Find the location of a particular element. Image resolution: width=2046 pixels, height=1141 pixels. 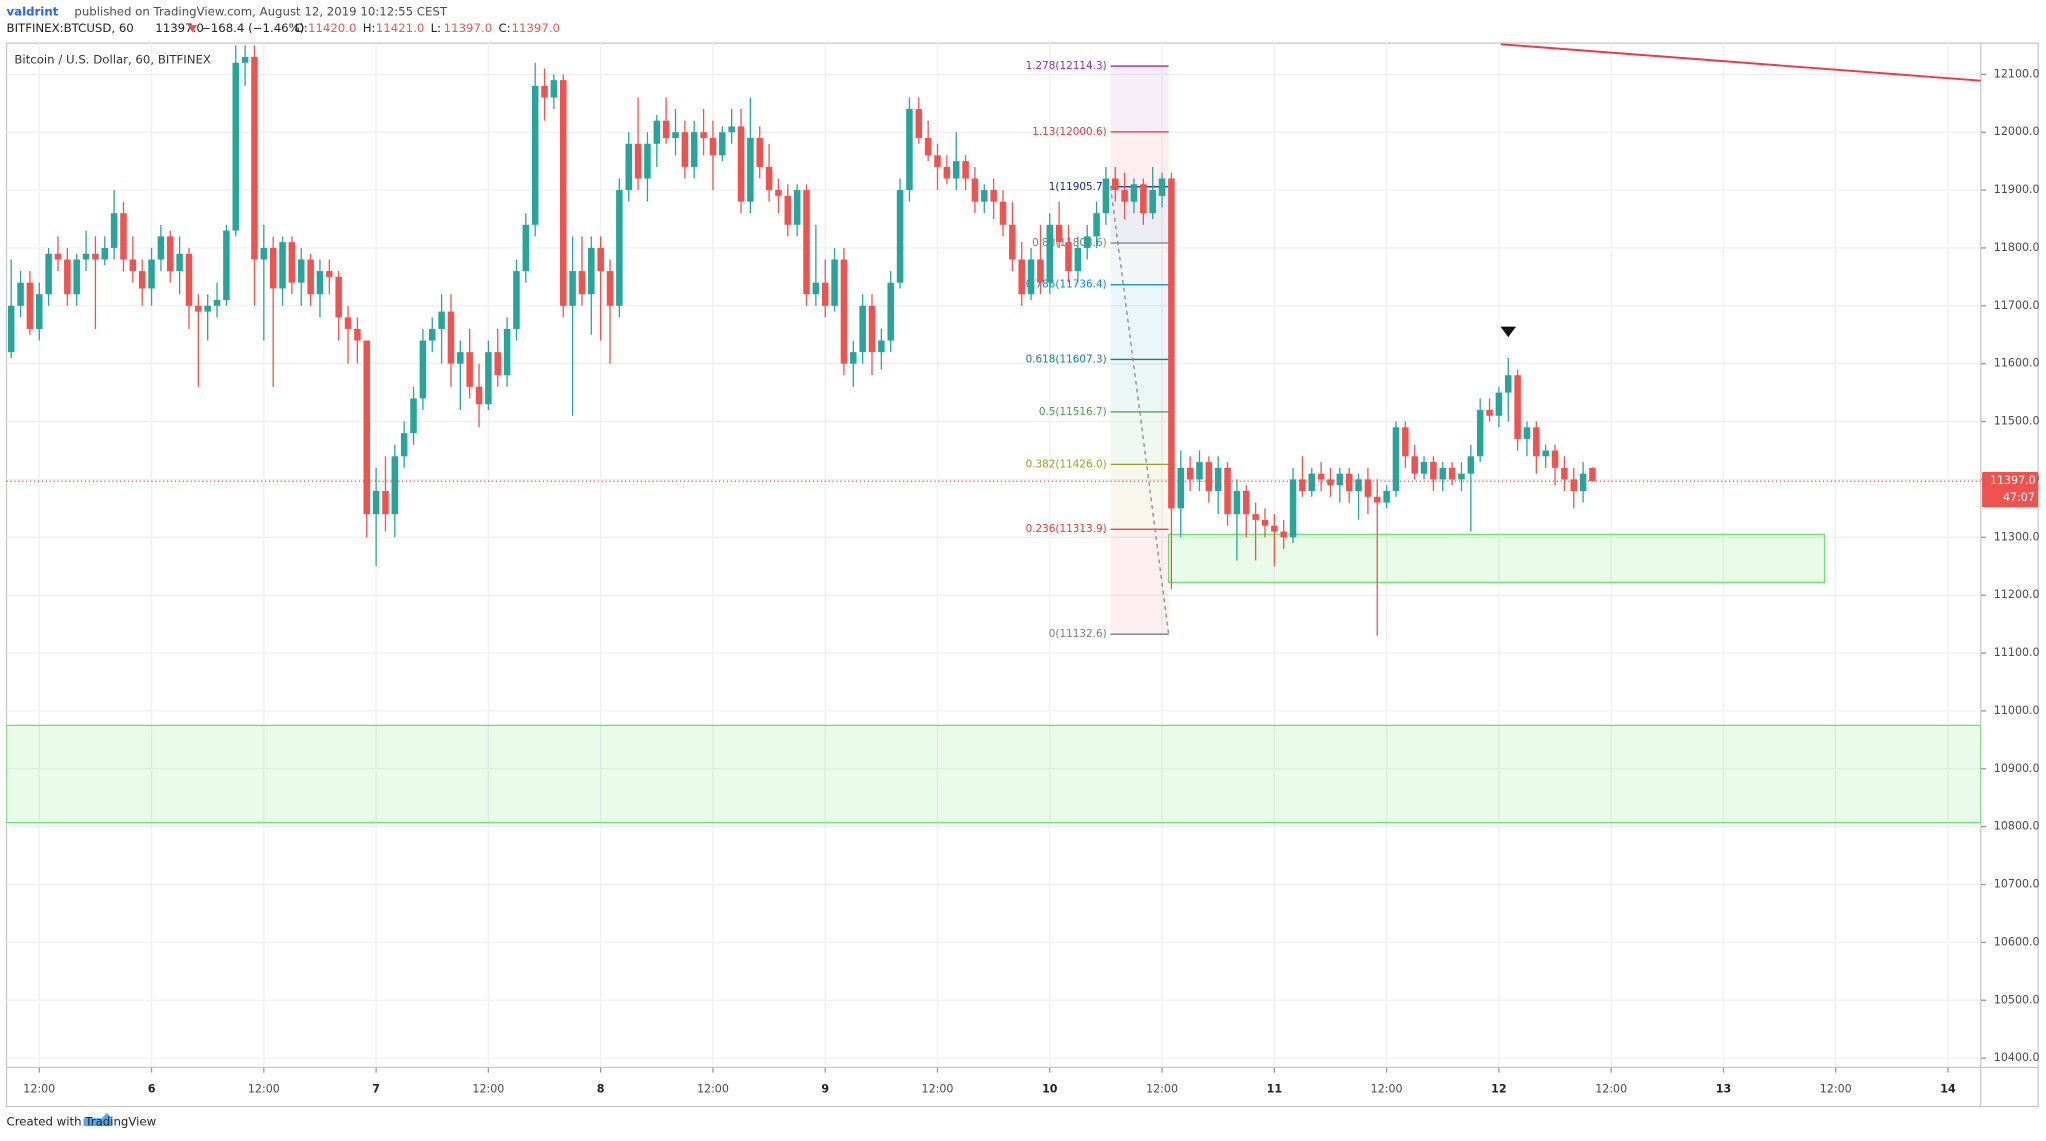

ohlc-value: 11420.0 is located at coordinates (332, 28).